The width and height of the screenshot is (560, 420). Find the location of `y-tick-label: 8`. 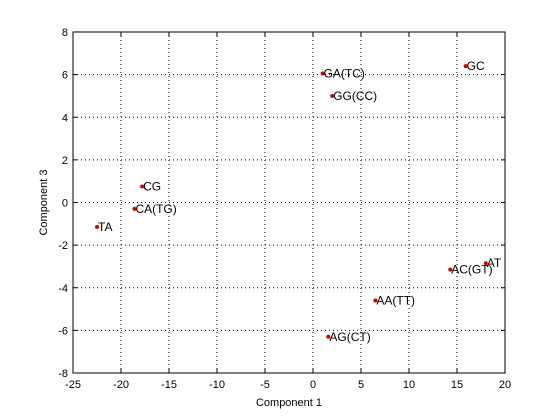

y-tick-label: 8 is located at coordinates (65, 33).